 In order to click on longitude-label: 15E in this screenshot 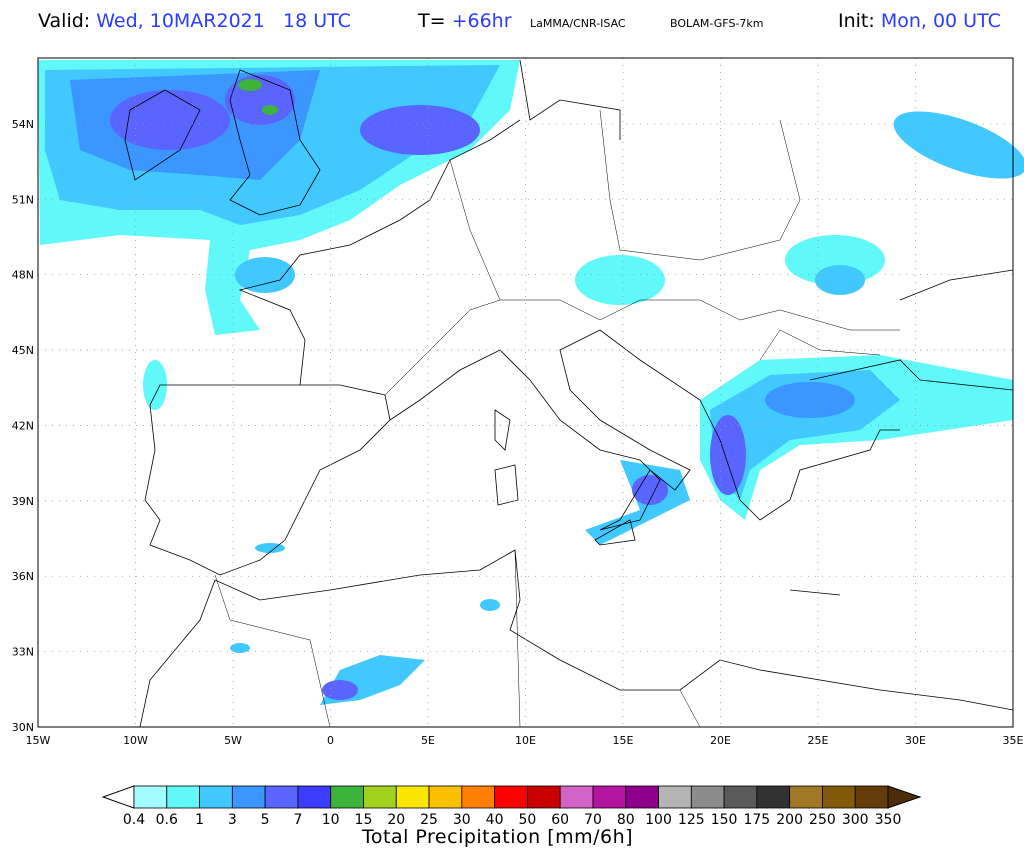, I will do `click(623, 740)`.